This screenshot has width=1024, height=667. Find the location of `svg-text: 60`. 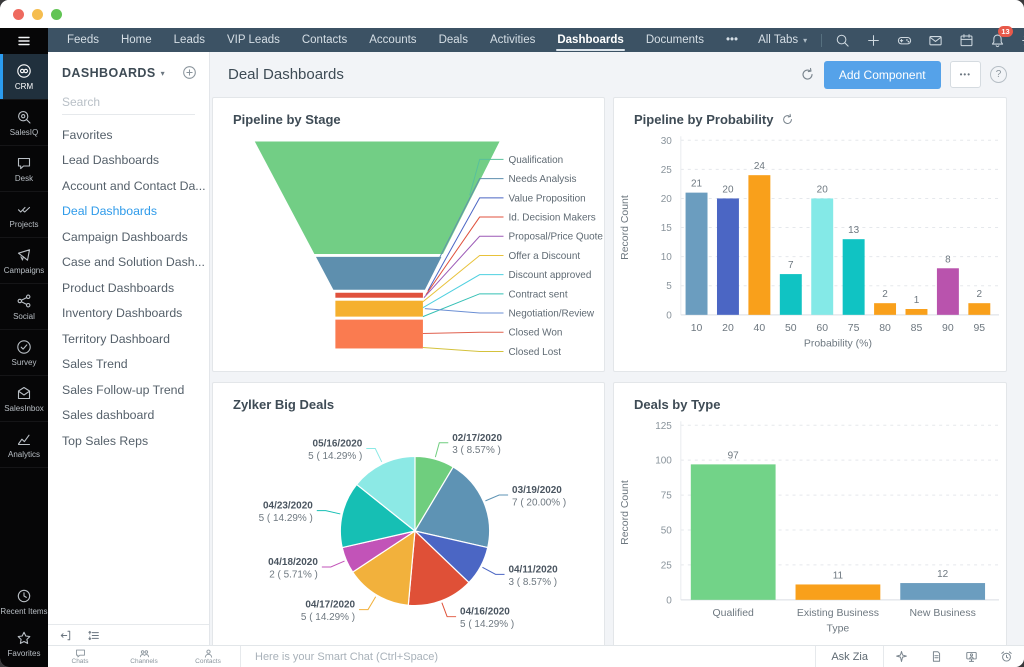

svg-text: 60 is located at coordinates (822, 328).